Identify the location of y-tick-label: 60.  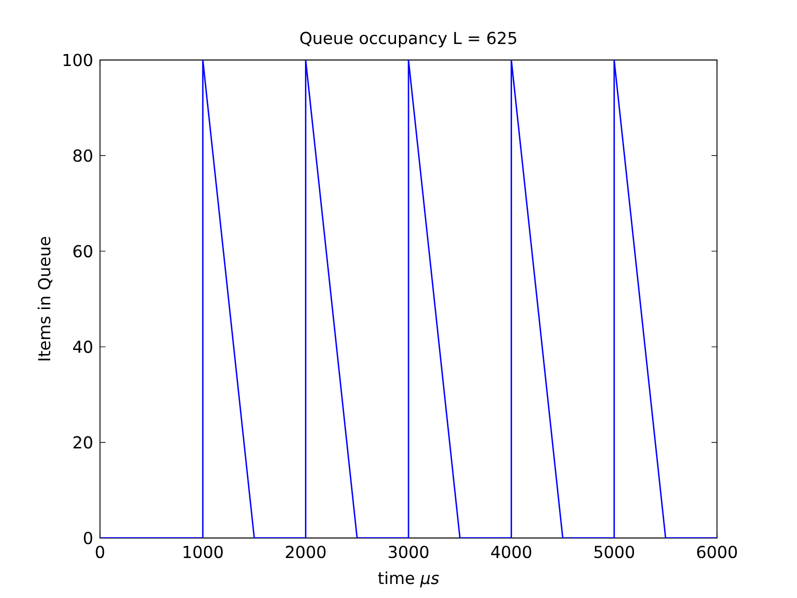
(82, 251).